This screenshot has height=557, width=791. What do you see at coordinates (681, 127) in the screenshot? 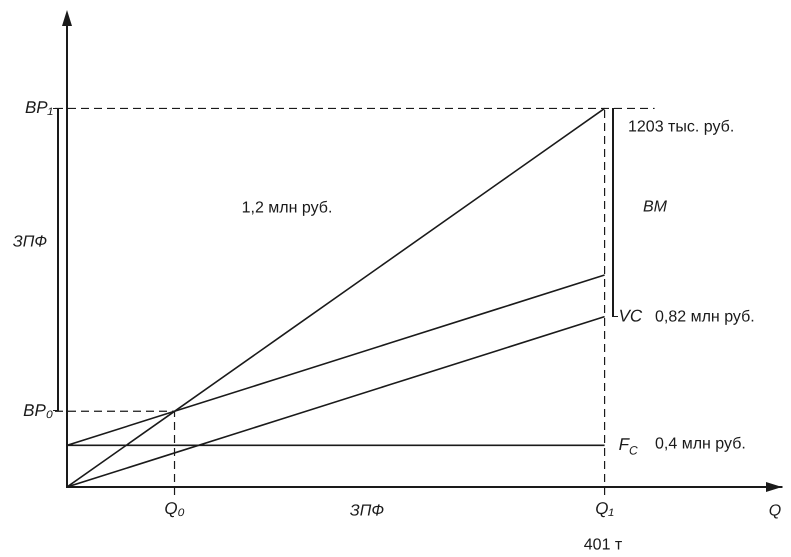
I see `annotation: 1203 тыс. руб.` at bounding box center [681, 127].